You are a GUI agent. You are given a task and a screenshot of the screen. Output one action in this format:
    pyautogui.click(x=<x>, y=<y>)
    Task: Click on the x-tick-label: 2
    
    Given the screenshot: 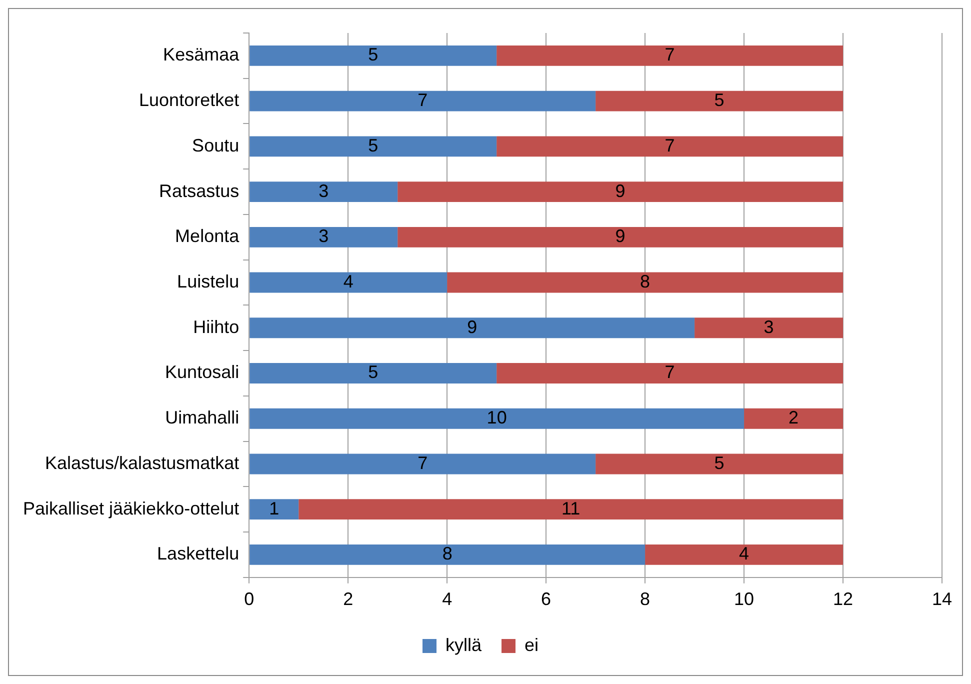 What is the action you would take?
    pyautogui.click(x=348, y=599)
    